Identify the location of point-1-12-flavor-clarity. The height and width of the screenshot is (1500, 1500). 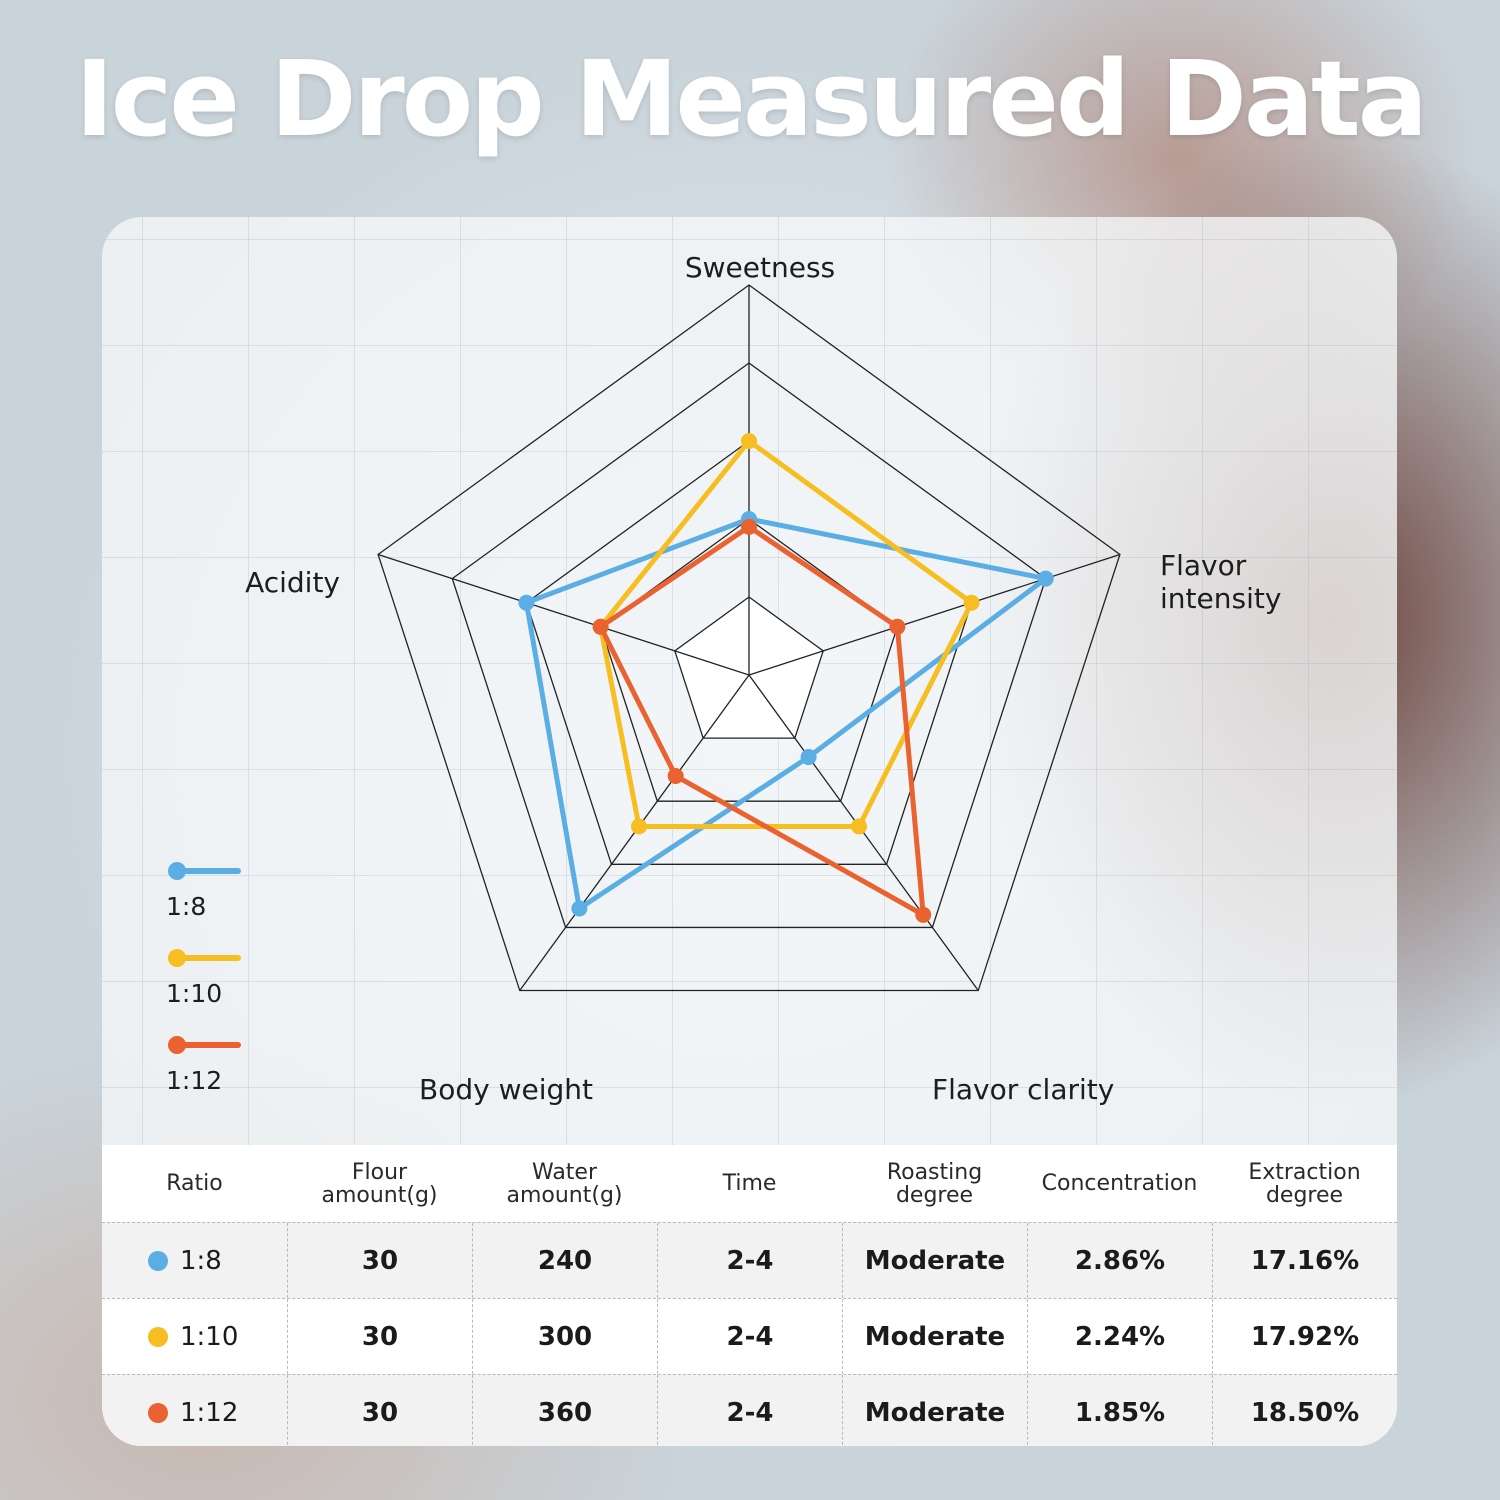
(923, 914).